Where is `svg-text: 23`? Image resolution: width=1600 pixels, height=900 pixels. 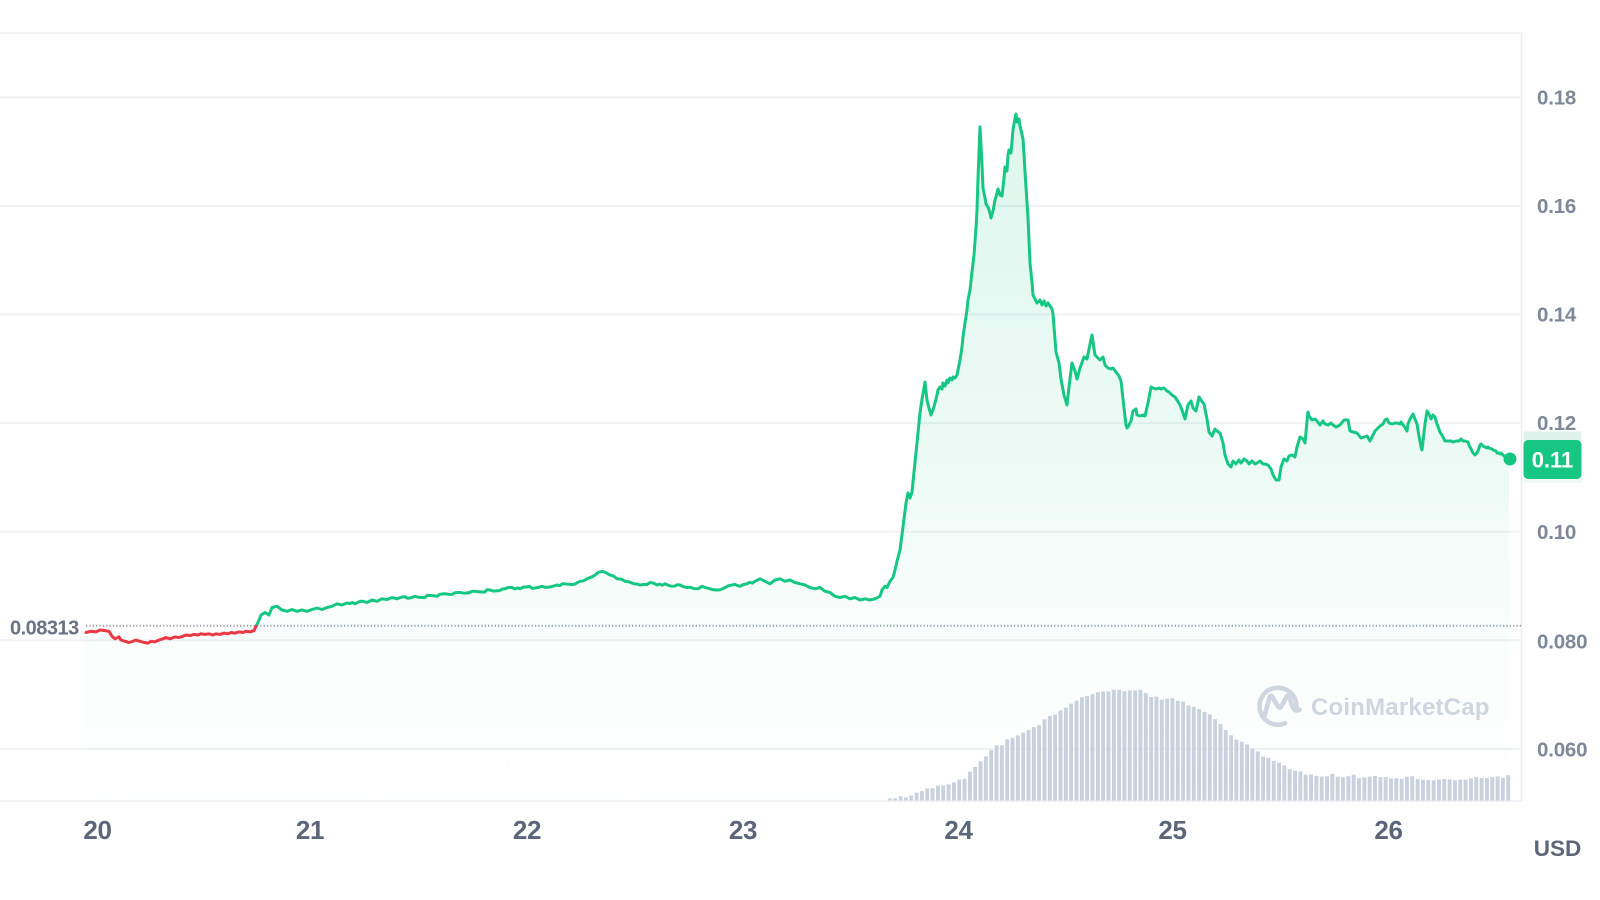 svg-text: 23 is located at coordinates (743, 830).